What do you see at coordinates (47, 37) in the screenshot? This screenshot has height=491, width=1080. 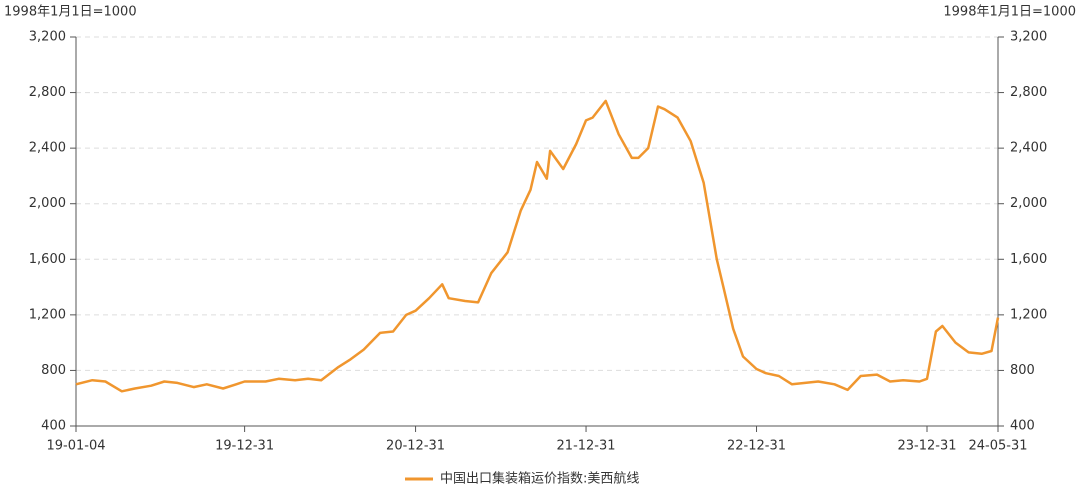 I see `y-tick-label: 3,200` at bounding box center [47, 37].